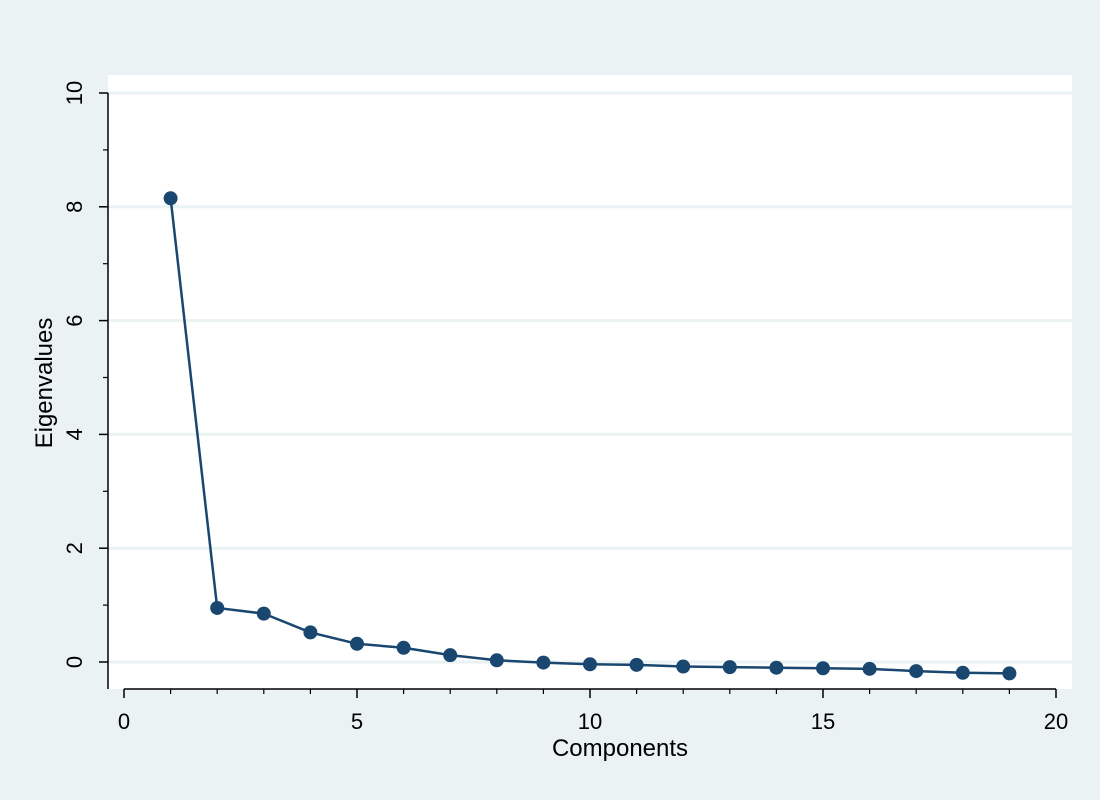 The image size is (1100, 800). What do you see at coordinates (74, 434) in the screenshot?
I see `y-tick-label: 4` at bounding box center [74, 434].